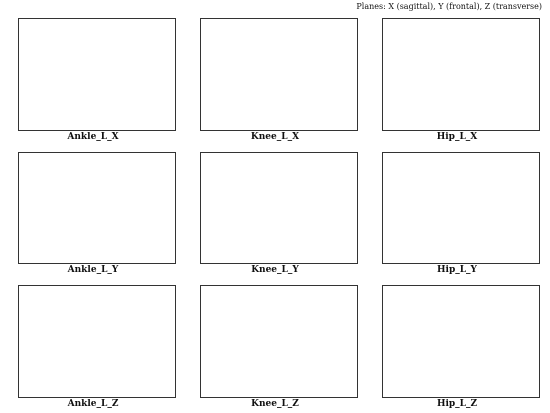  I want to click on panel-knee-l-y: Knee_L_Y, so click(275, 214).